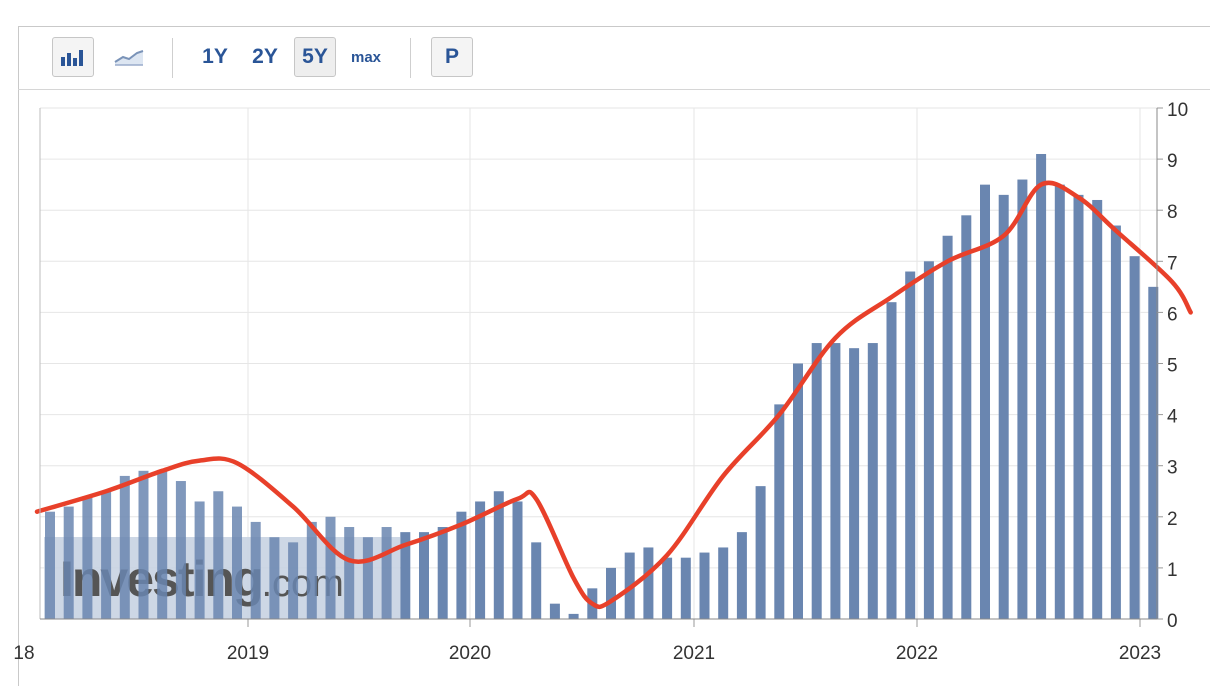  Describe the element at coordinates (614, 58) in the screenshot. I see `chart-toolbar: 1Y 2Y 5Y max P` at that location.